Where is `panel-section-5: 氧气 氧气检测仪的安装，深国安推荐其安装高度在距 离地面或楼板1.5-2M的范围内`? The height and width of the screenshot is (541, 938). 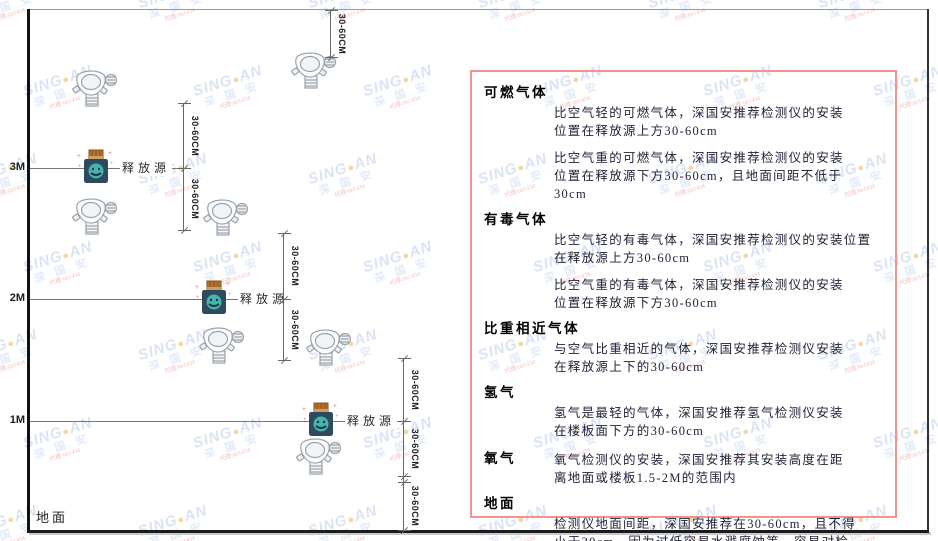 panel-section-5: 氧气 氧气检测仪的安装，深国安推荐其安装高度在距 离地面或楼板1.5-2M的范围内 is located at coordinates (683, 469).